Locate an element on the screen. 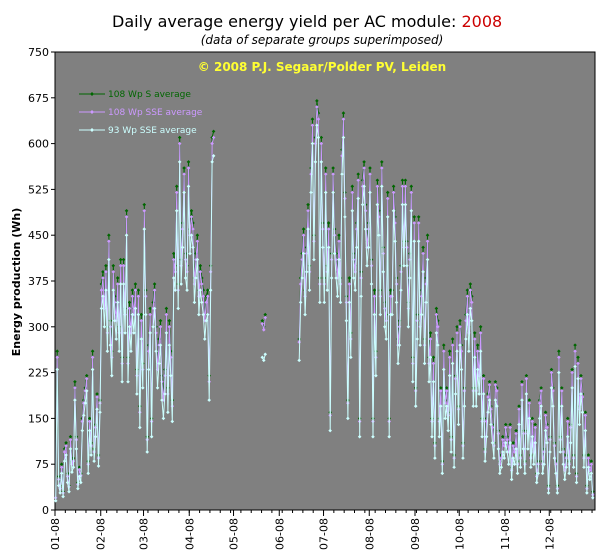 The image size is (610, 560). y-axis-label: Energy production (Wh) is located at coordinates (16, 282).